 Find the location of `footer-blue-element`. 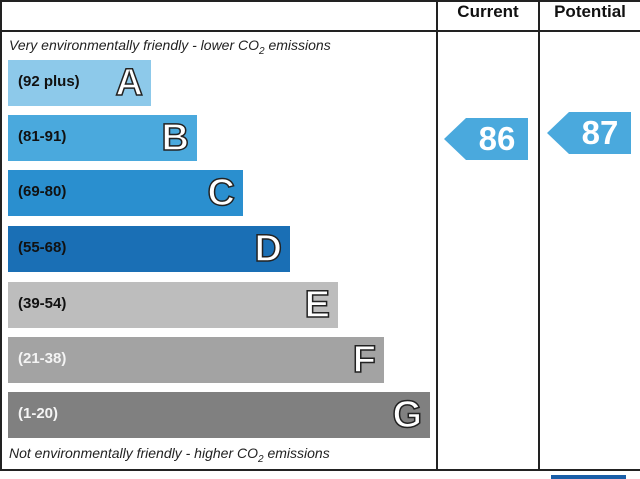

footer-blue-element is located at coordinates (588, 477).